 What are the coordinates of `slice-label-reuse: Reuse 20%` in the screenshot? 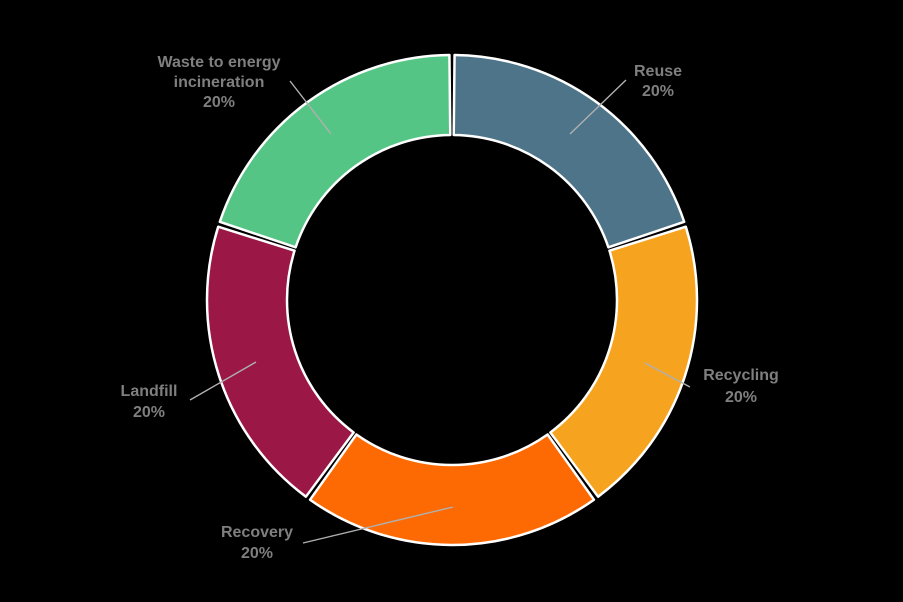 It's located at (658, 81).